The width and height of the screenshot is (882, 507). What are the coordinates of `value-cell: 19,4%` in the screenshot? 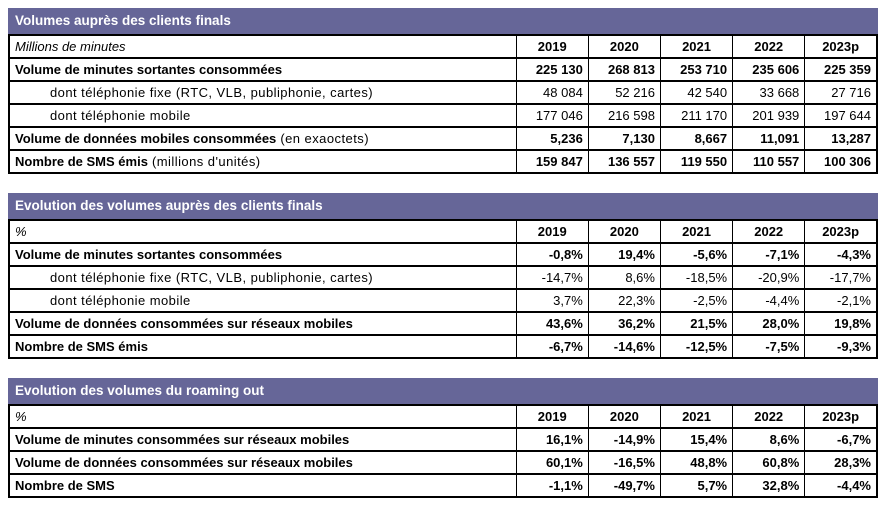 It's located at (624, 254).